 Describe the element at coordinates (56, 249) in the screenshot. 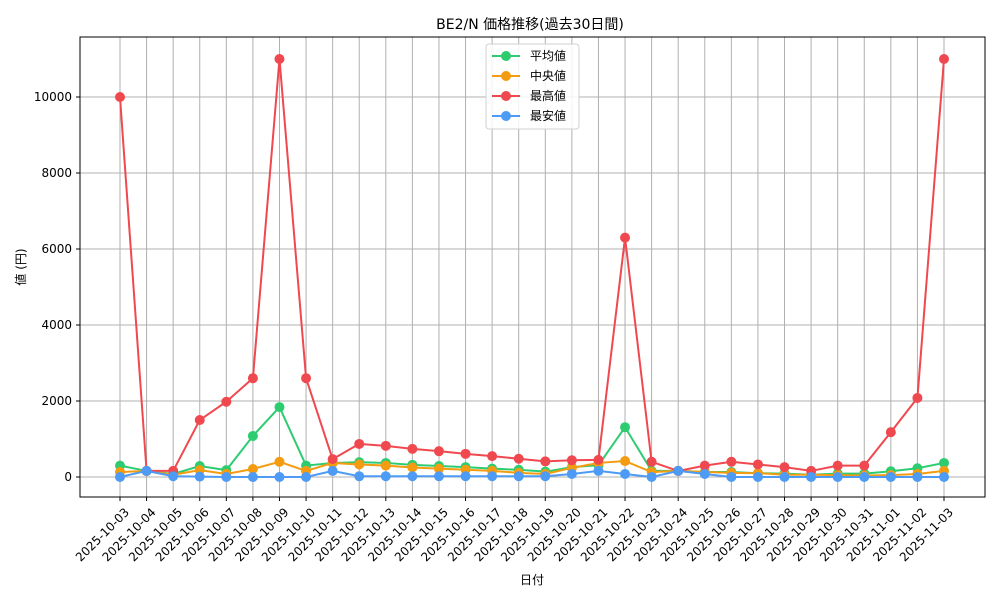

I see `y-tick-label: 6000` at that location.